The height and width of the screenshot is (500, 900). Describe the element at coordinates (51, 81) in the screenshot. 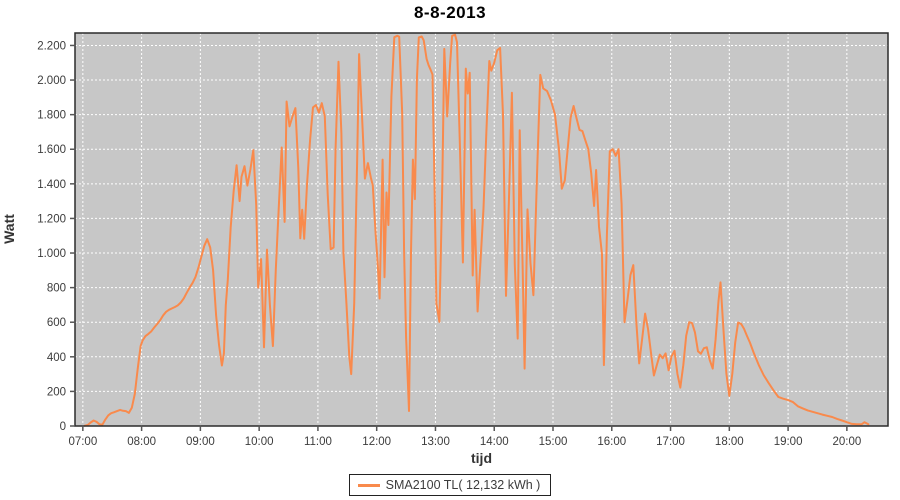

I see `y-tick-label: 2.000` at that location.